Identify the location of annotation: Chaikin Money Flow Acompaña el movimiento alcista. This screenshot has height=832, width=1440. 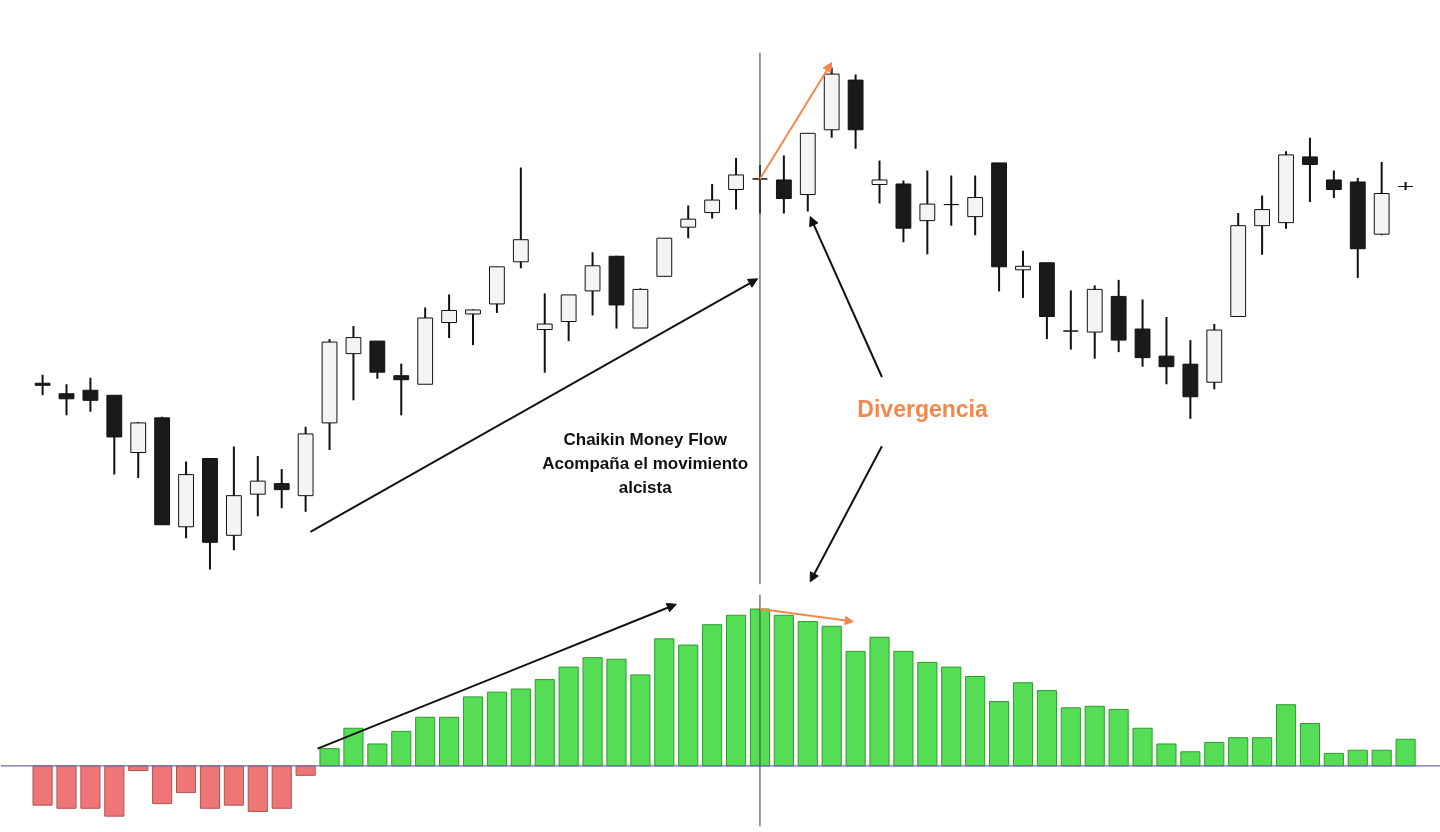
(645, 463).